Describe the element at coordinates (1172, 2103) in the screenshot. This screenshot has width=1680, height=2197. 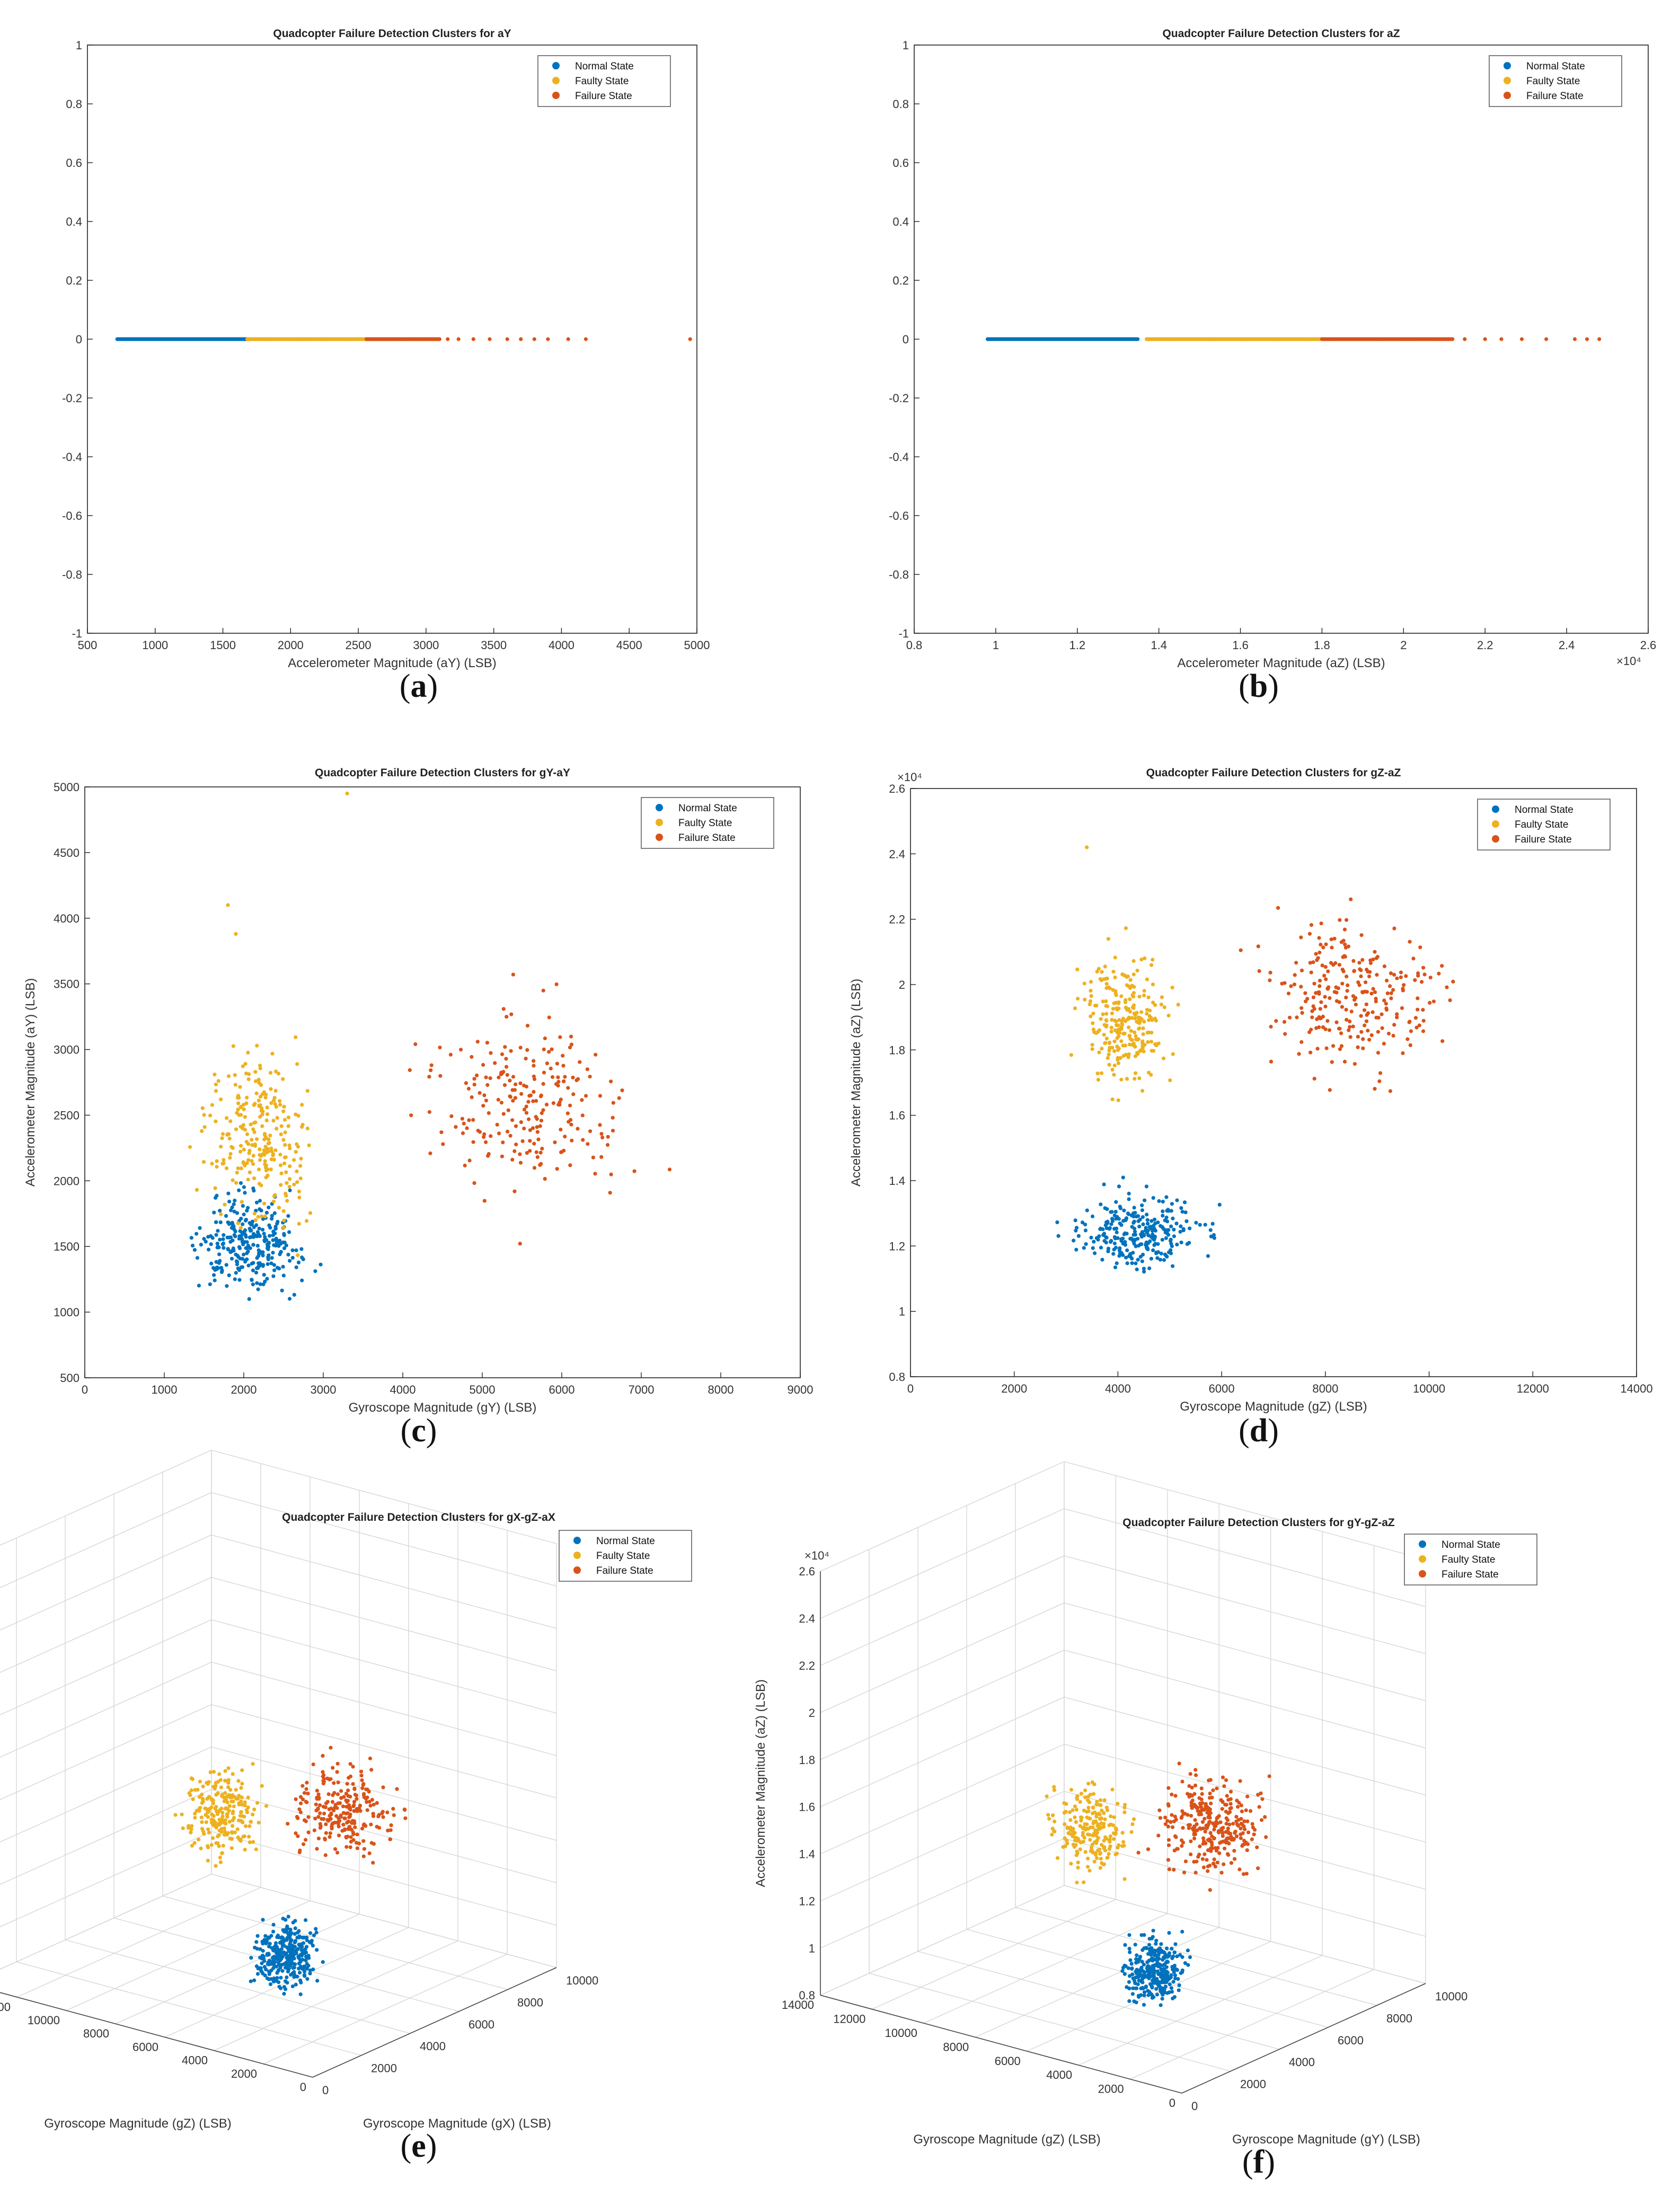
I see `y-tick-label: 0` at that location.